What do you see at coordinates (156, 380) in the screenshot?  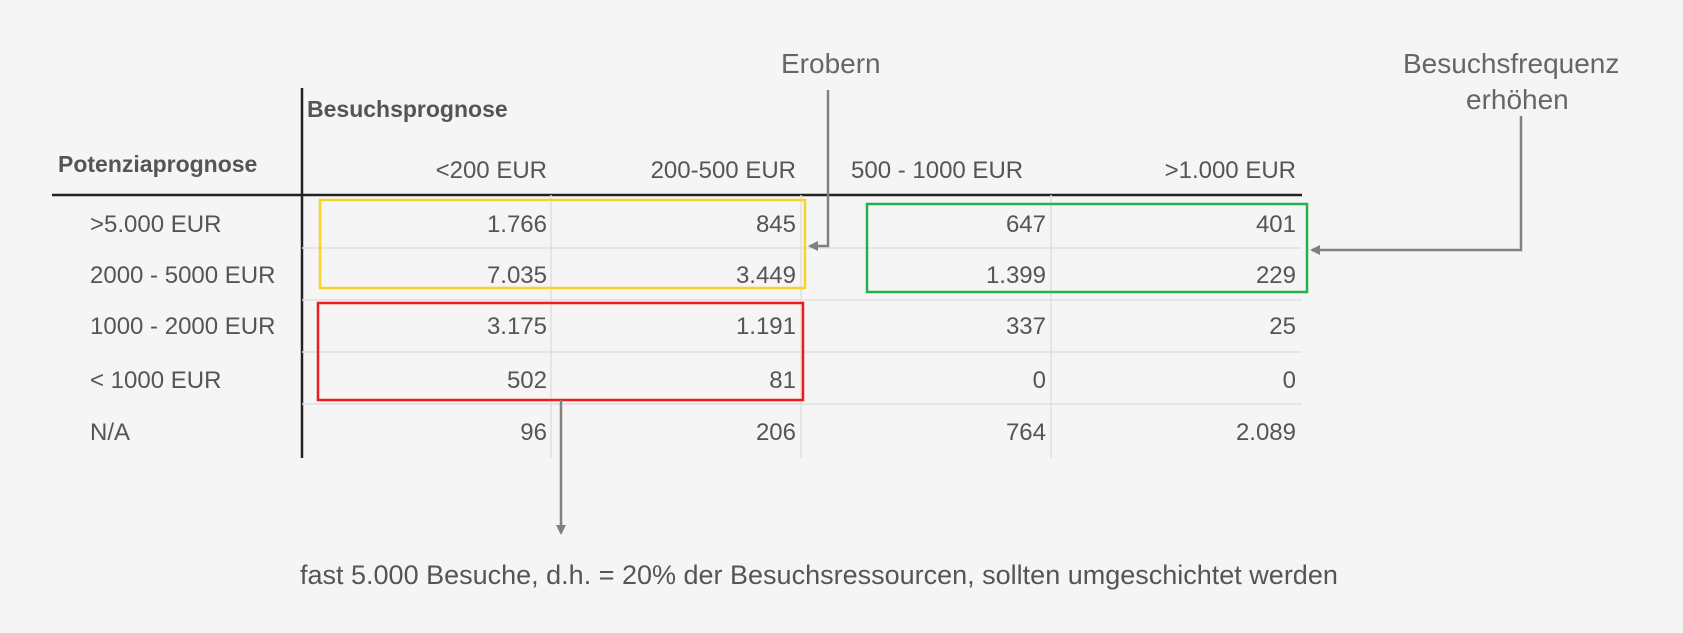 I see `row-label-3: < 1000 EUR` at bounding box center [156, 380].